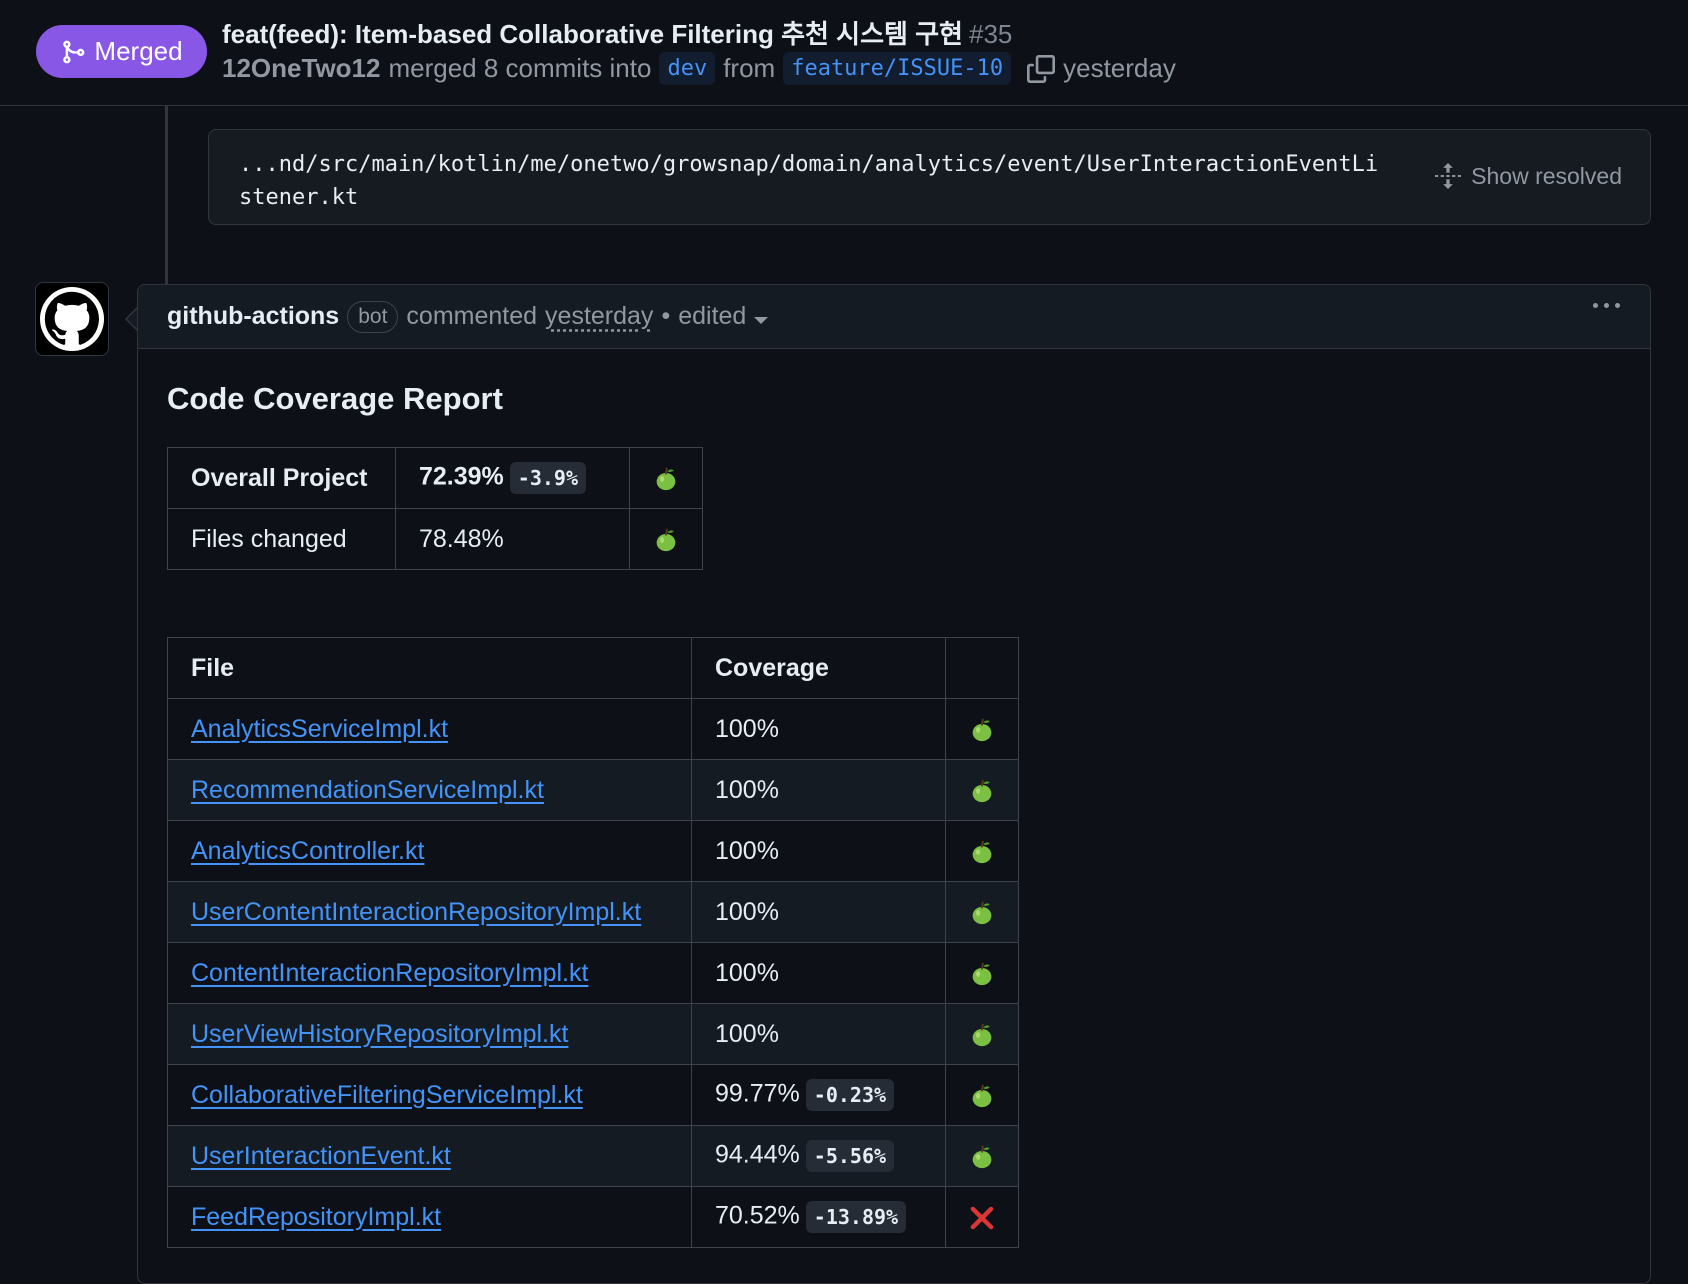 The width and height of the screenshot is (1688, 1284). I want to click on table-row: UserInteractionEvent.kt 94.44% -5.56%, so click(593, 1156).